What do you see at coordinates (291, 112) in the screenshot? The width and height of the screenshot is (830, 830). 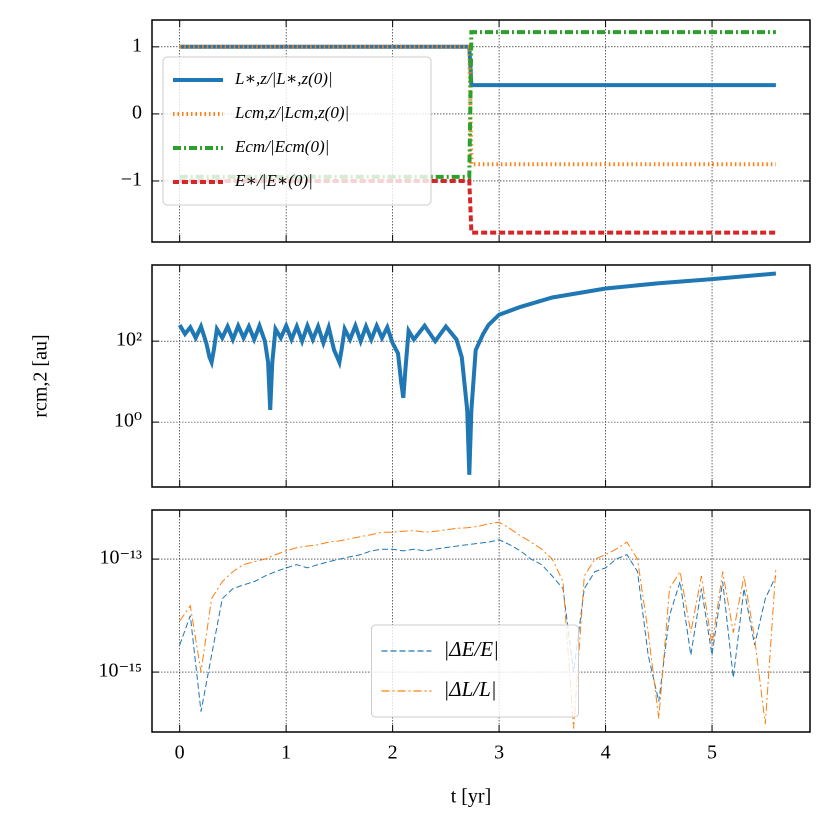 I see `legend-label: Lcm,z/|Lcm,z(0)|` at bounding box center [291, 112].